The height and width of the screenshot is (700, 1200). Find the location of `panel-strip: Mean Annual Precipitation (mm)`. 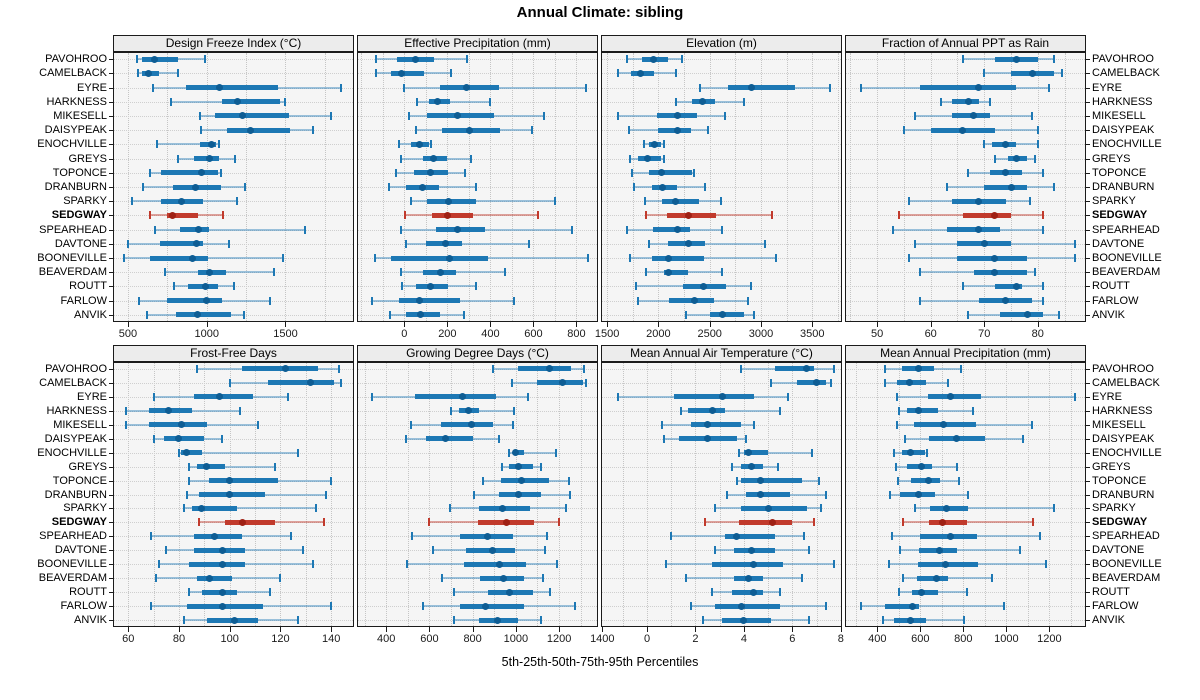

panel-strip: Mean Annual Precipitation (mm) is located at coordinates (965, 353).